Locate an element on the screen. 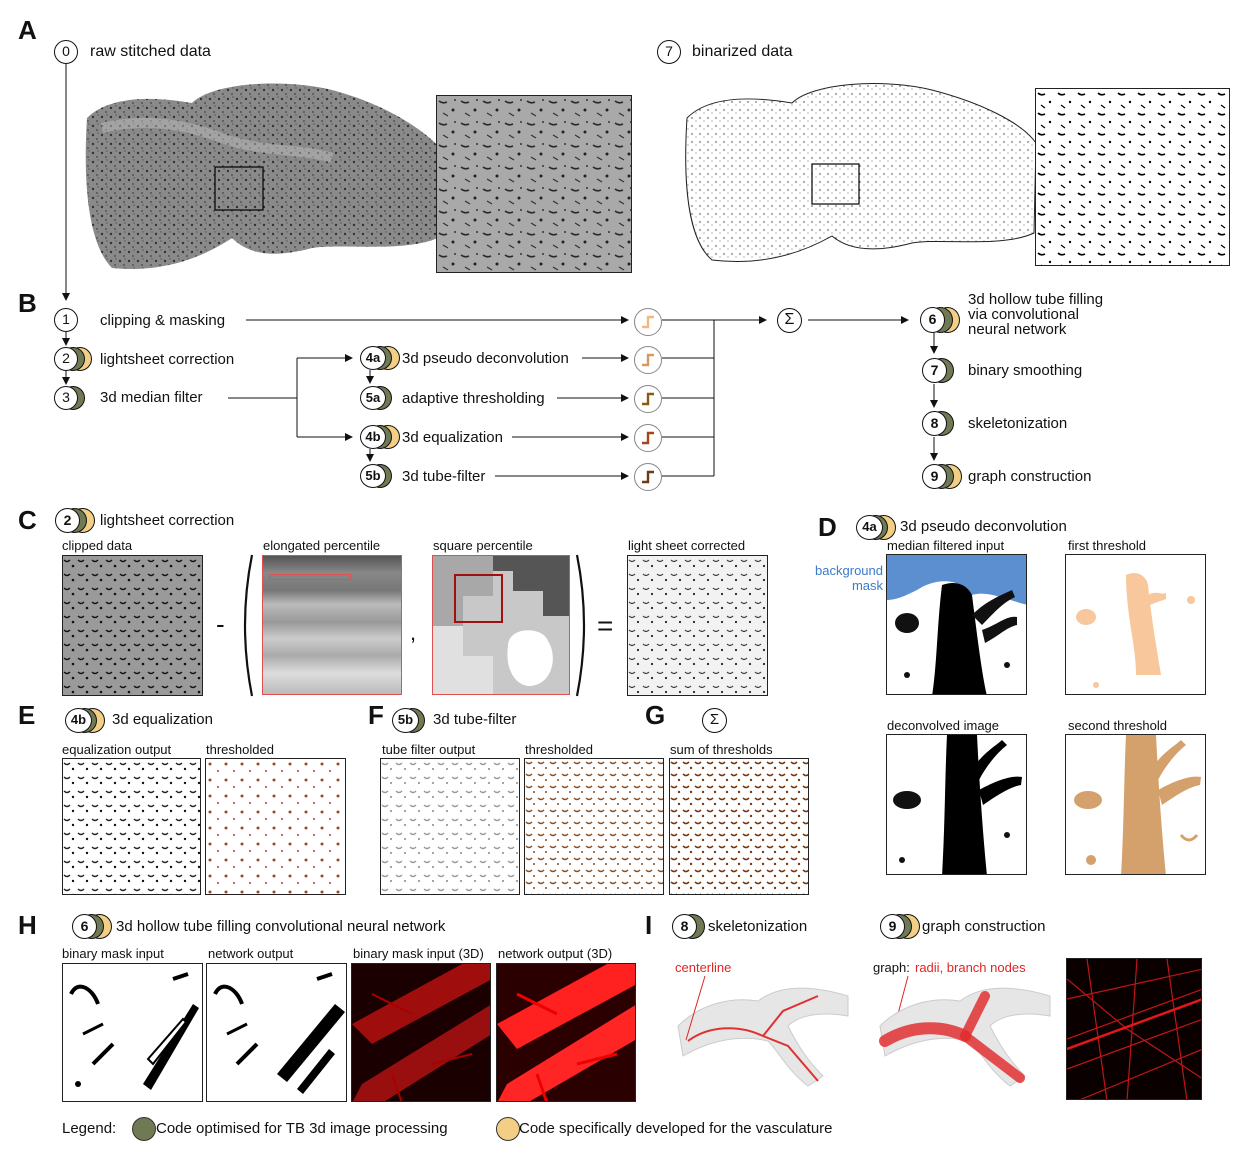 This screenshot has height=1155, width=1239. step-2-badge: 2 is located at coordinates (73, 359).